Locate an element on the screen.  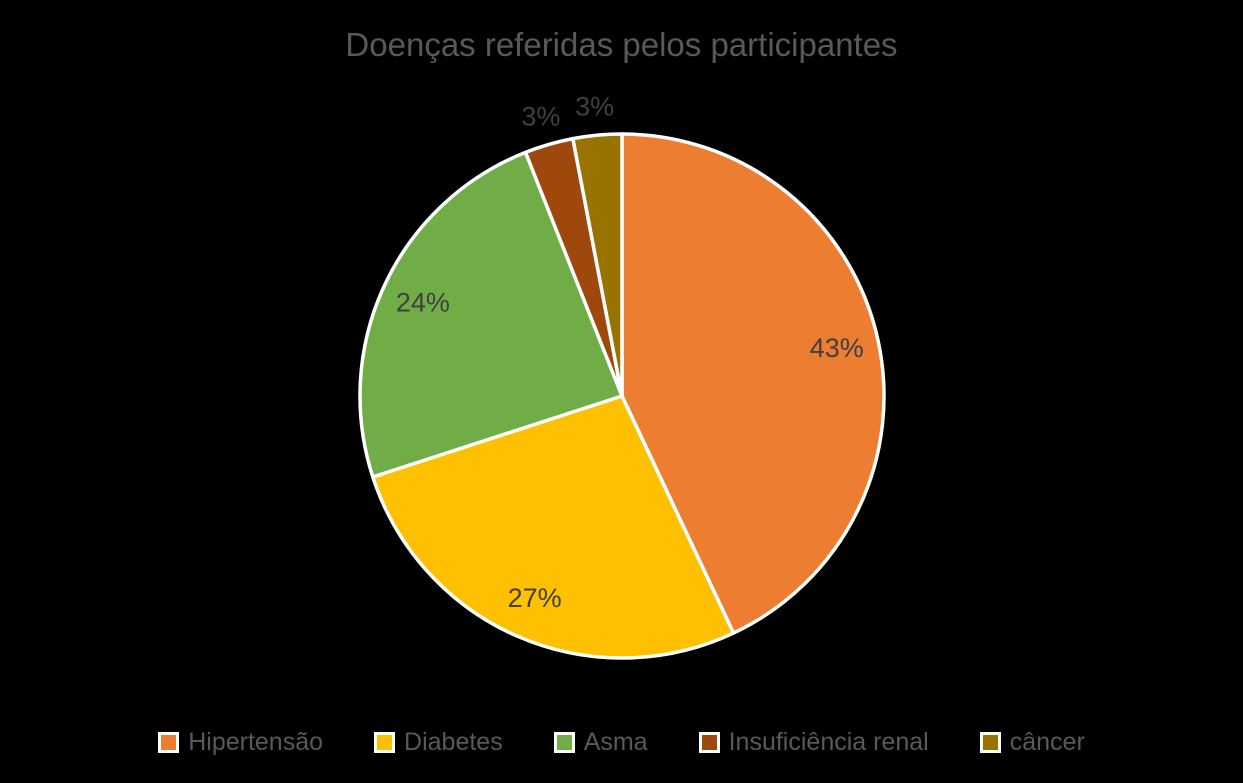
pie-slice-diabetes is located at coordinates (553, 527).